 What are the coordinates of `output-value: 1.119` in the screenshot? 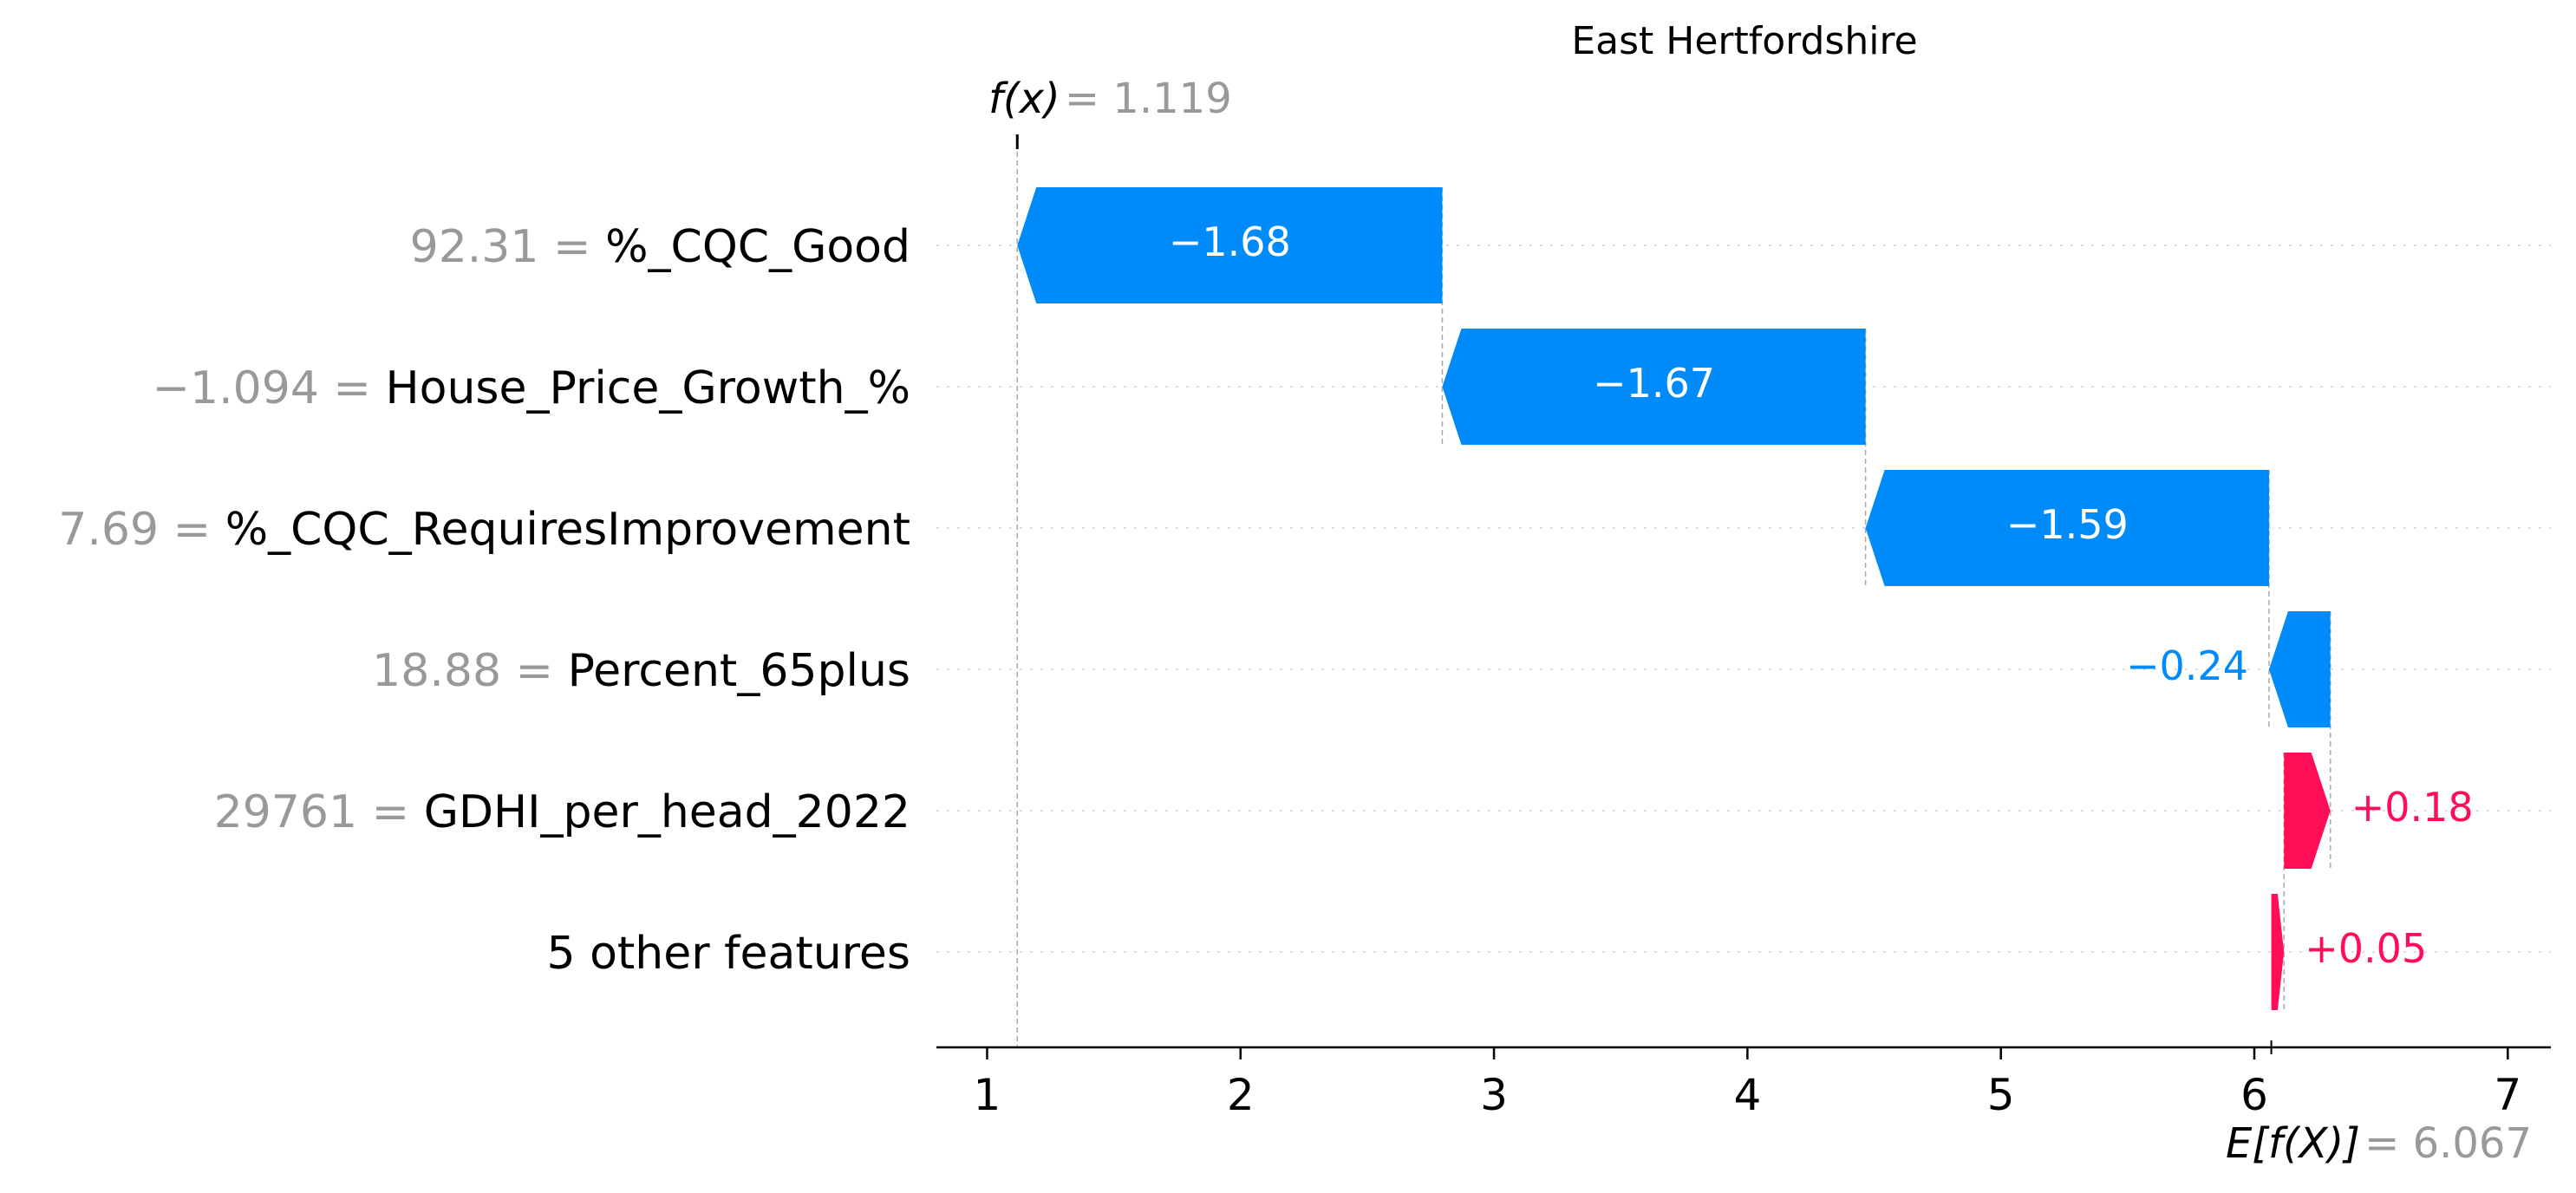 It's located at (1171, 99).